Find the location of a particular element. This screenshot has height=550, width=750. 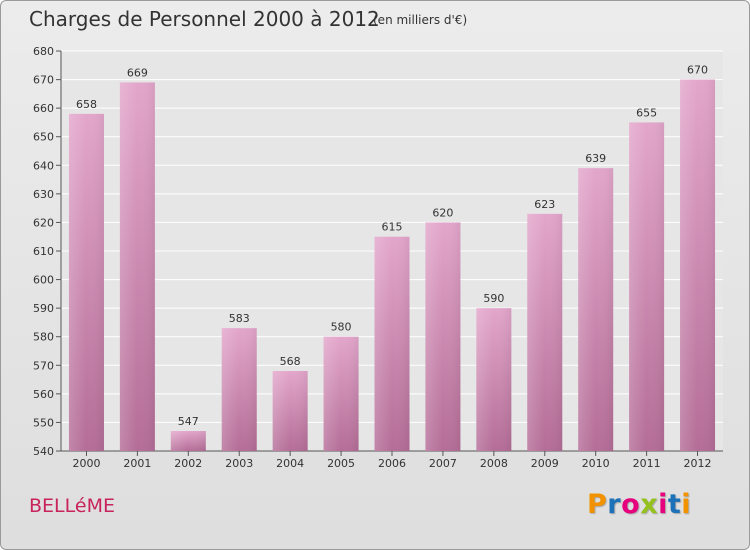

data-label: 547 is located at coordinates (188, 421).